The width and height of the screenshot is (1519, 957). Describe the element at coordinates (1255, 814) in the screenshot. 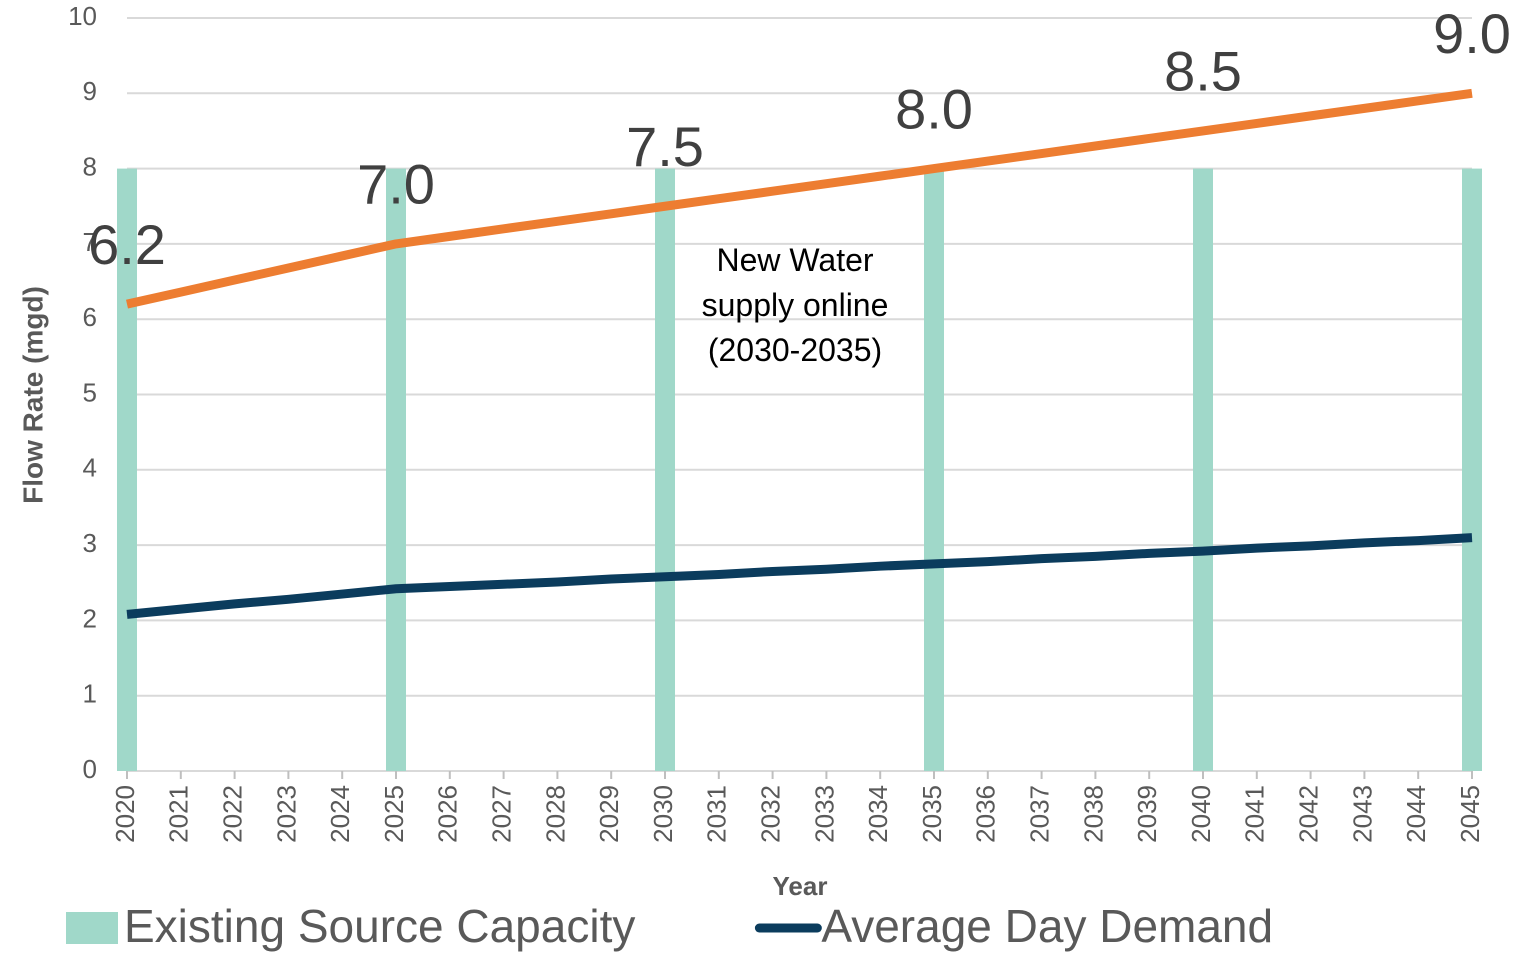

I see `x-tick-label: 2041` at that location.